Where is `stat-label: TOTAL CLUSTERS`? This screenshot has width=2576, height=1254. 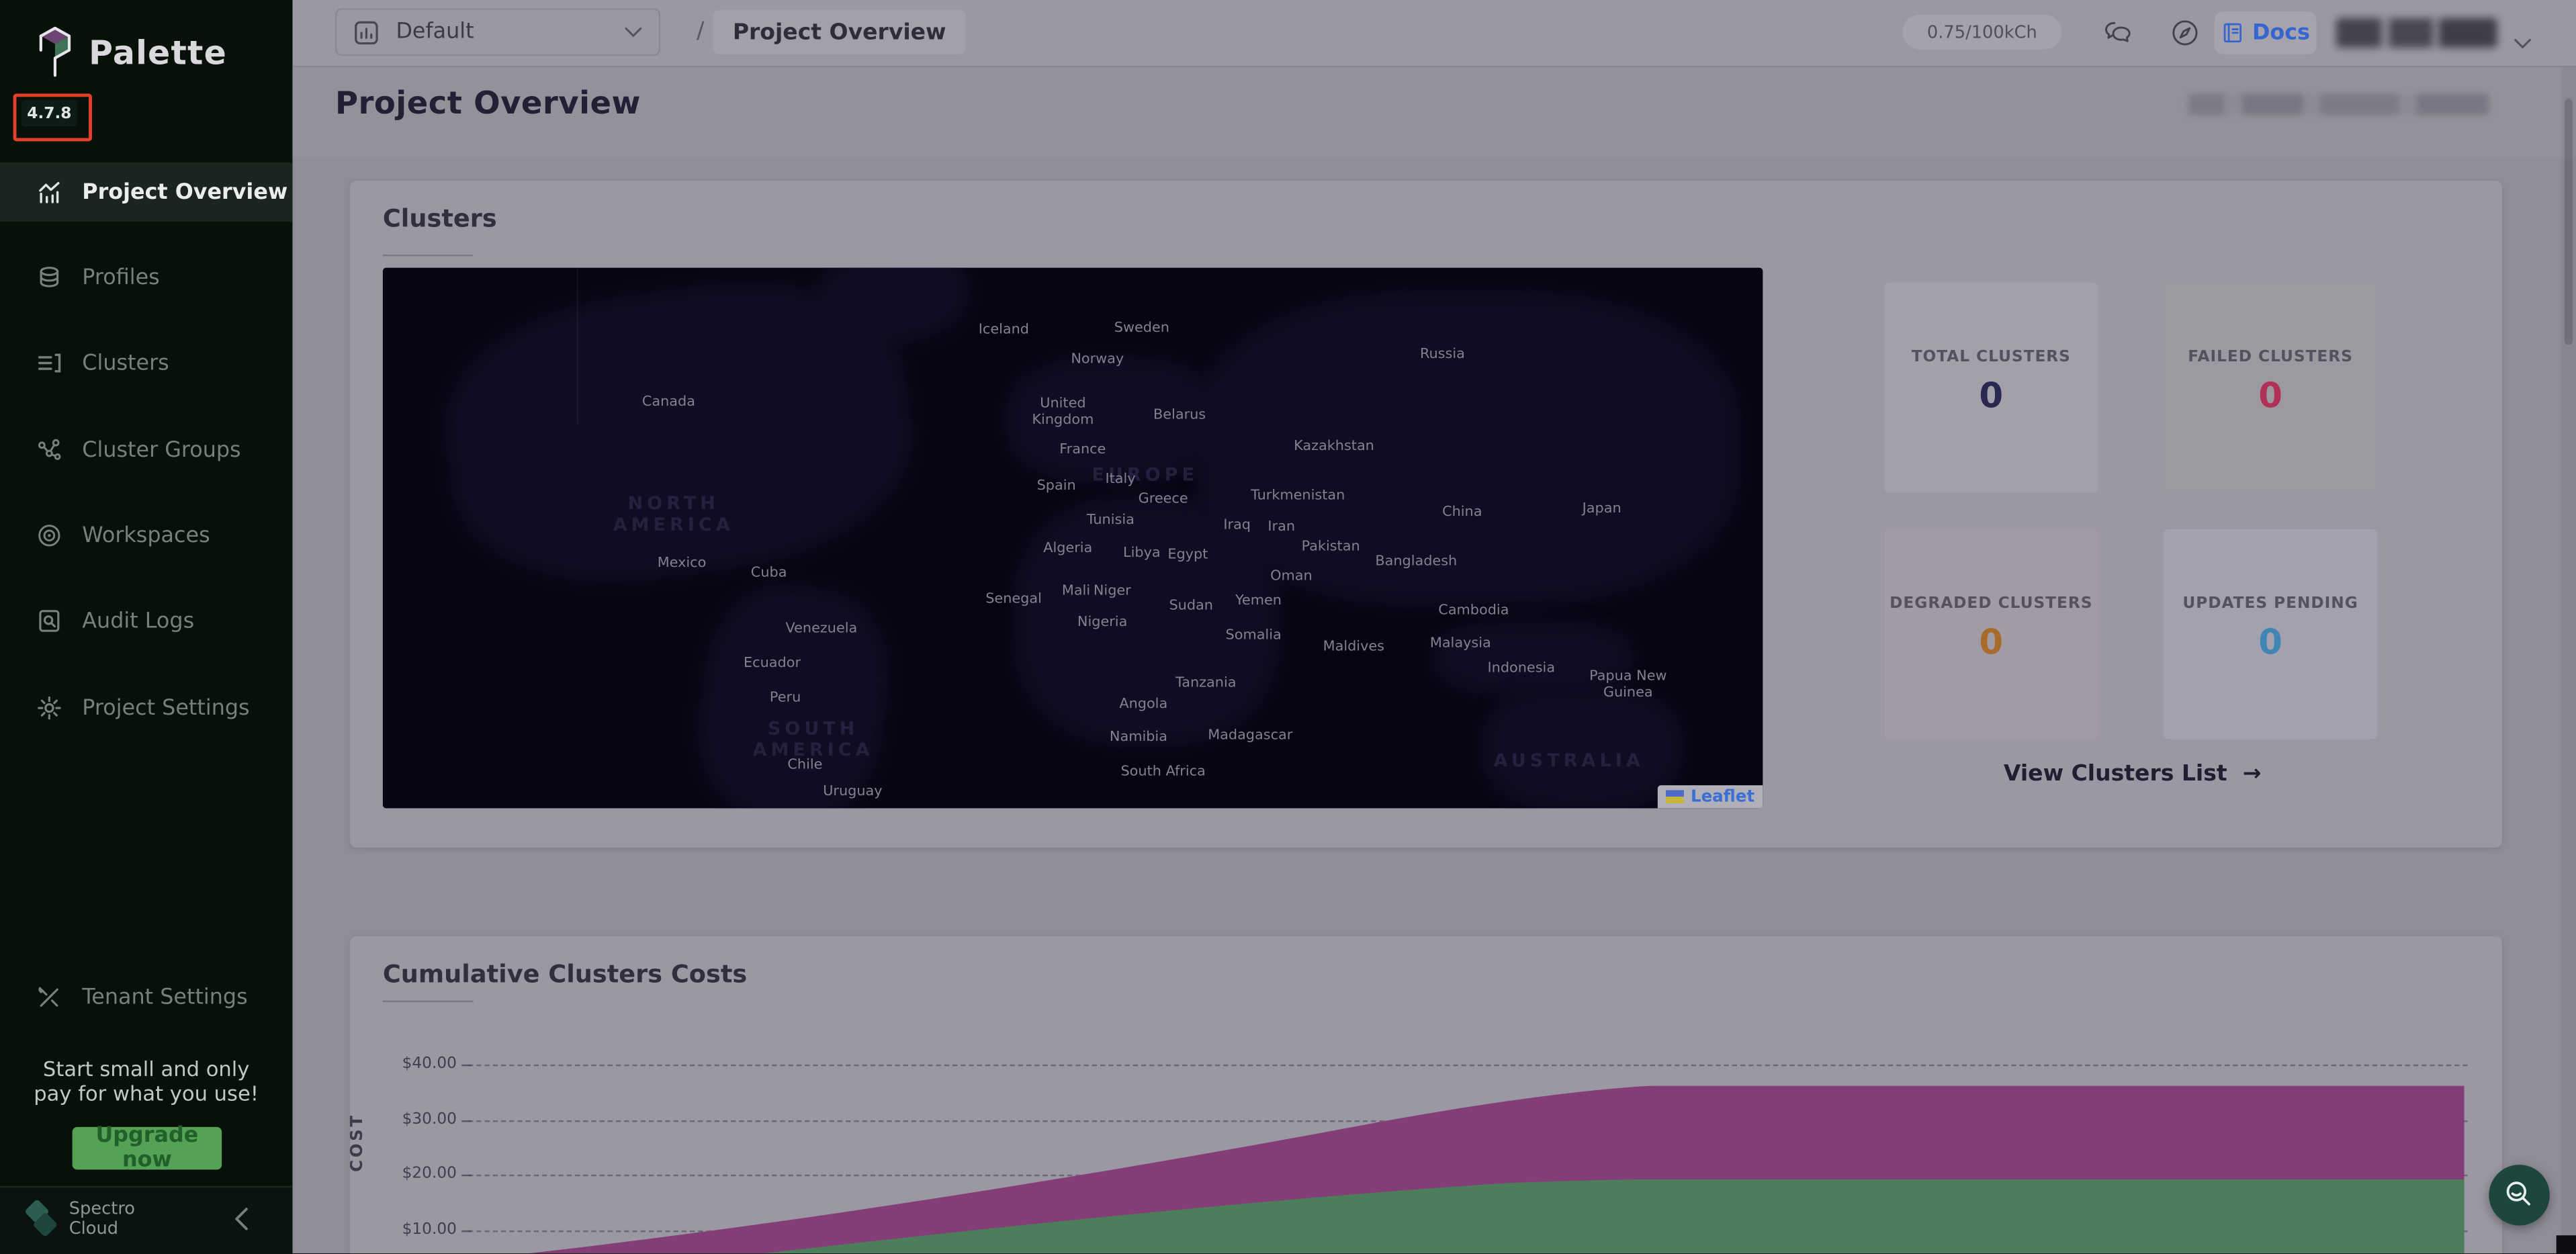 stat-label: TOTAL CLUSTERS is located at coordinates (1991, 357).